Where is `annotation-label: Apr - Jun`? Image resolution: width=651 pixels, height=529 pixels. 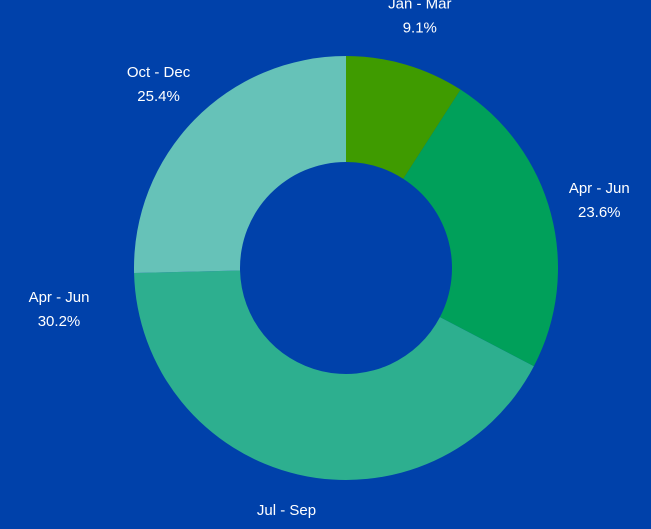
annotation-label: Apr - Jun is located at coordinates (59, 297).